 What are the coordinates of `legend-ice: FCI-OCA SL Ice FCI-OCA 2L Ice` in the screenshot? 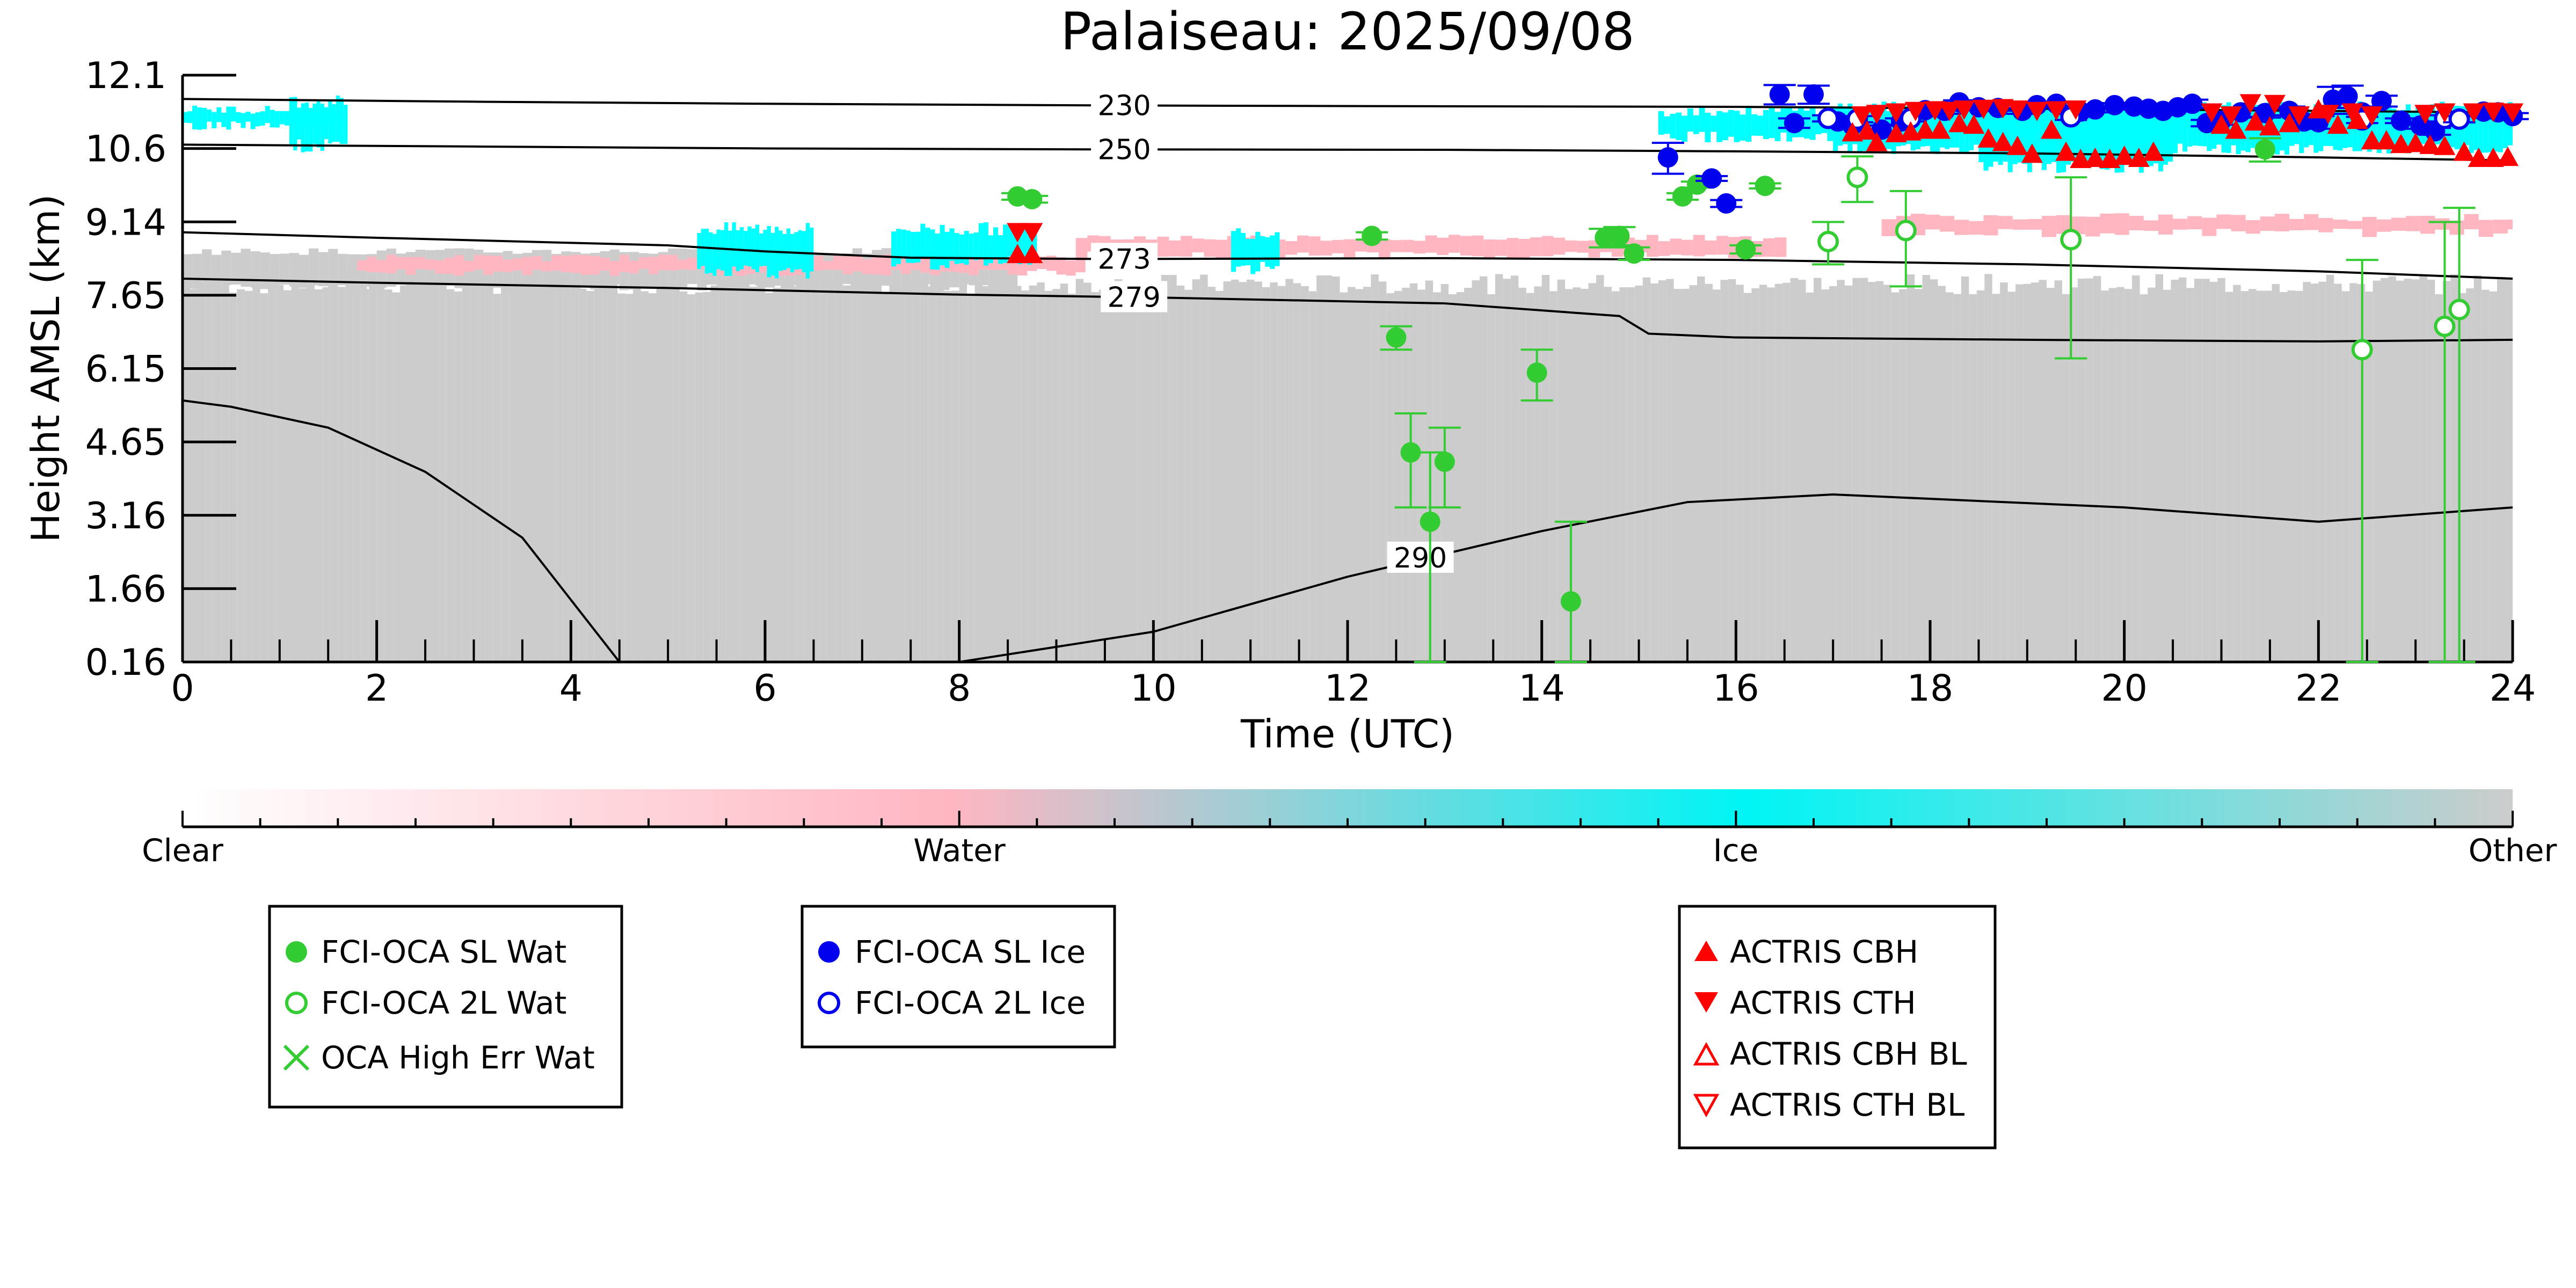 It's located at (958, 977).